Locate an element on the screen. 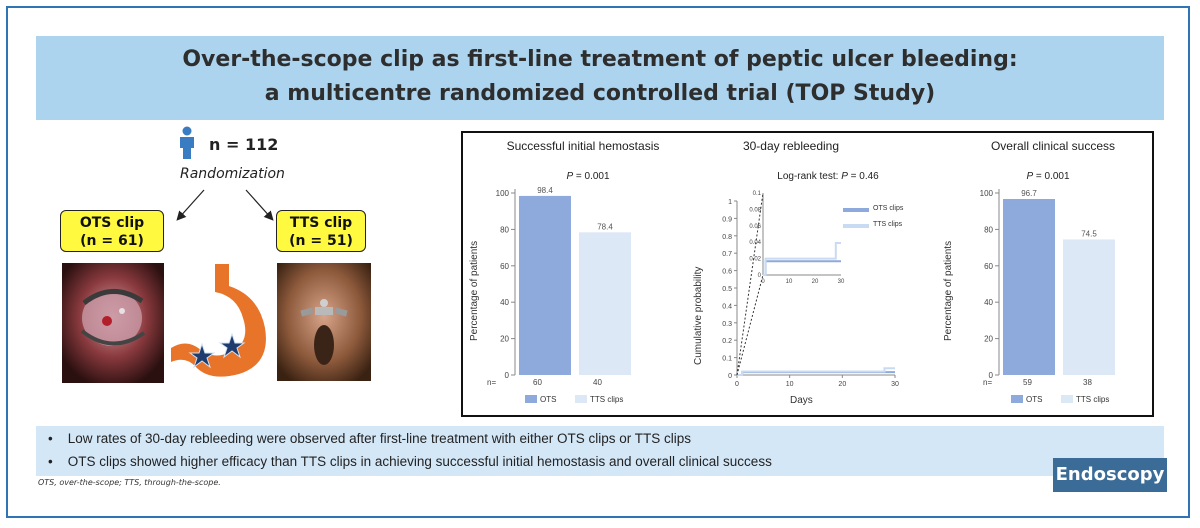 Image resolution: width=1200 pixels, height=528 pixels. chart2-inset-series-tts is located at coordinates (802, 259).